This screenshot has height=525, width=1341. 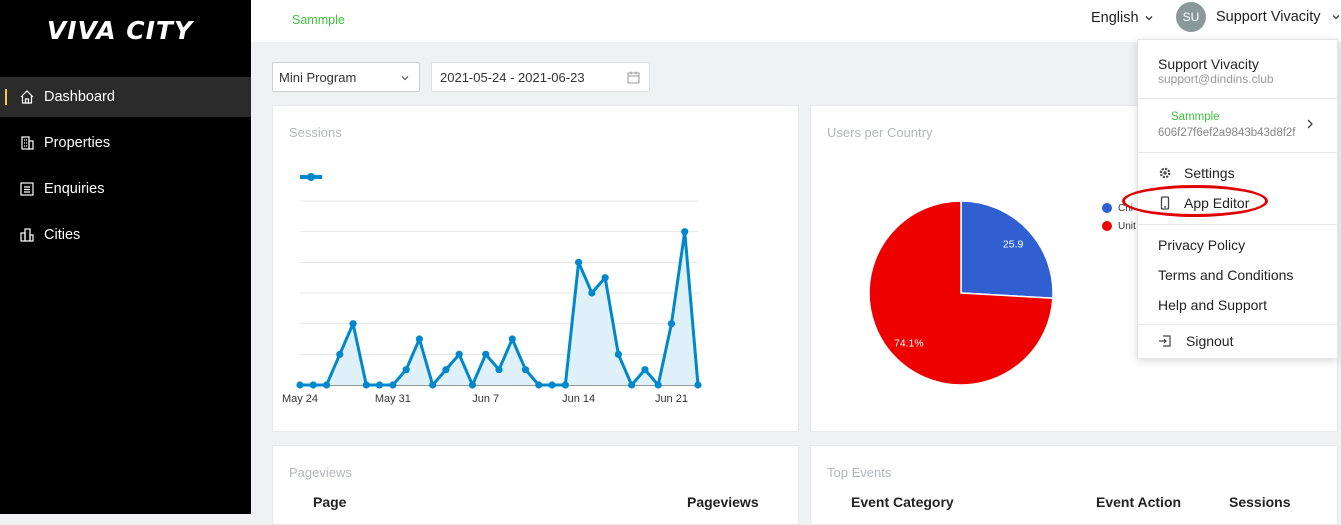 I want to click on building-icon, so click(x=27, y=143).